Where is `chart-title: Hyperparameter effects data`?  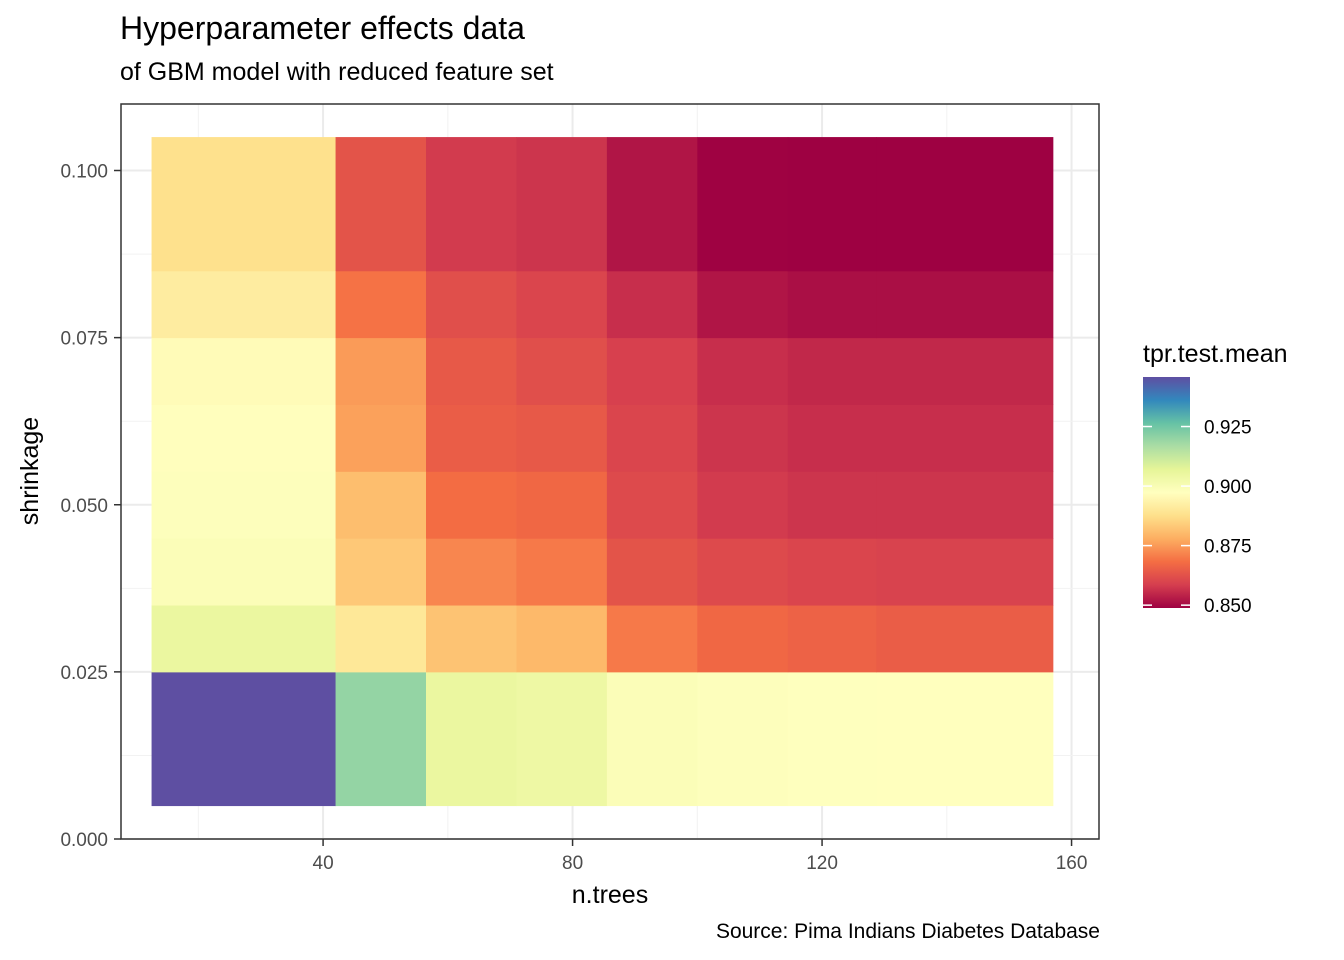
chart-title: Hyperparameter effects data is located at coordinates (322, 28).